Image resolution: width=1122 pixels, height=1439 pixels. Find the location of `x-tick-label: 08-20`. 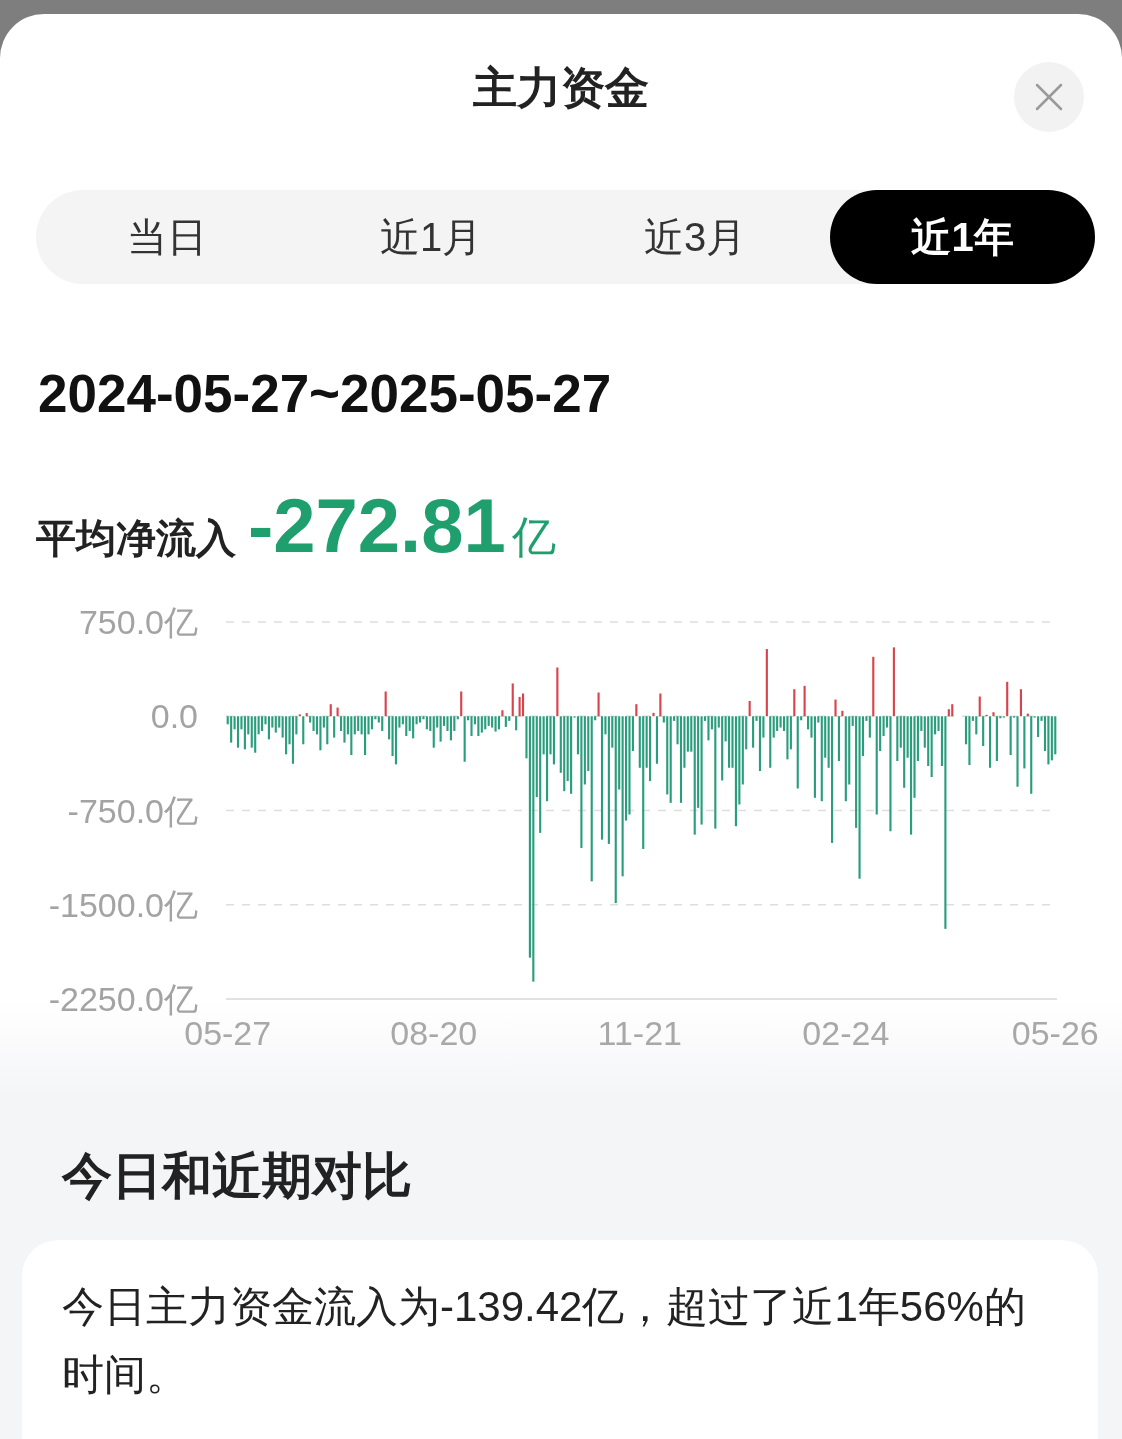

x-tick-label: 08-20 is located at coordinates (434, 1033).